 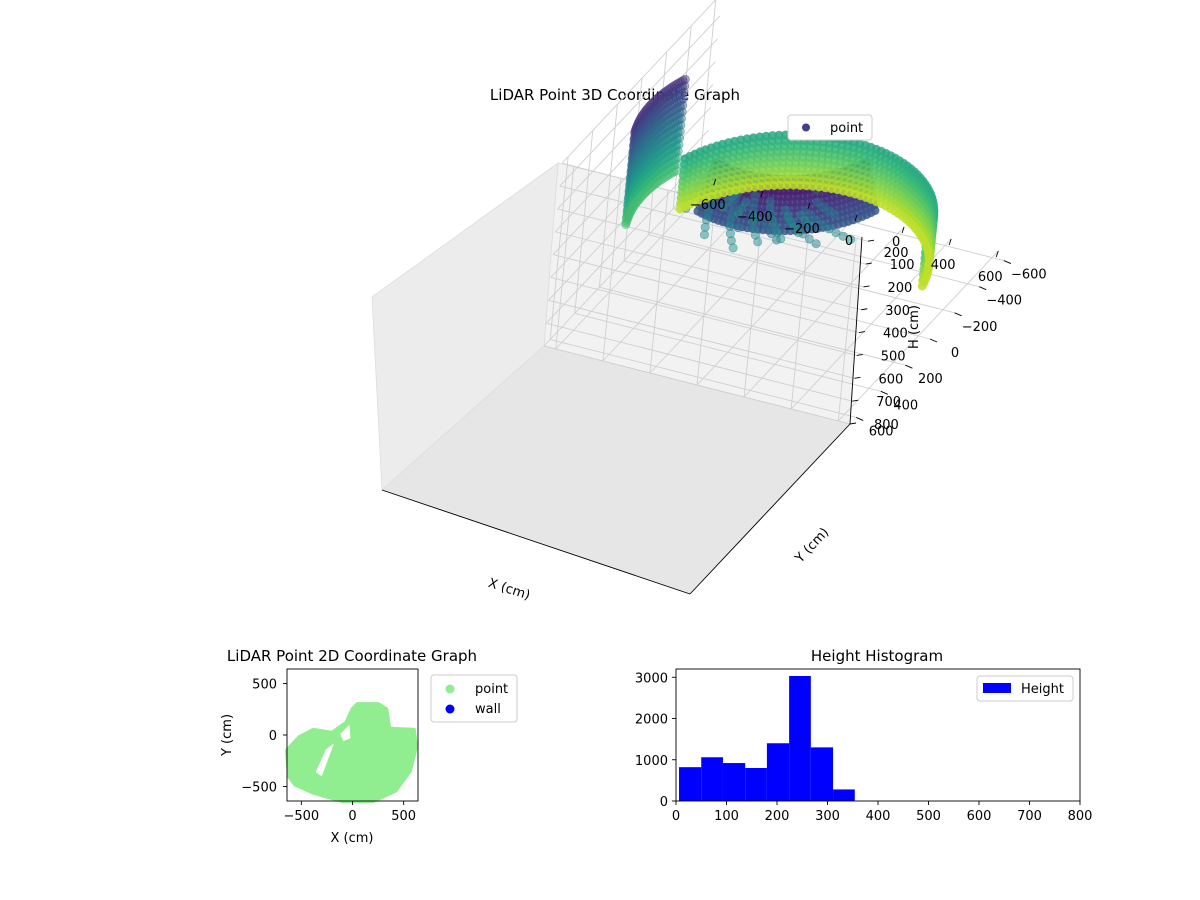 I want to click on z-tick-label-3d: 800, so click(x=886, y=425).